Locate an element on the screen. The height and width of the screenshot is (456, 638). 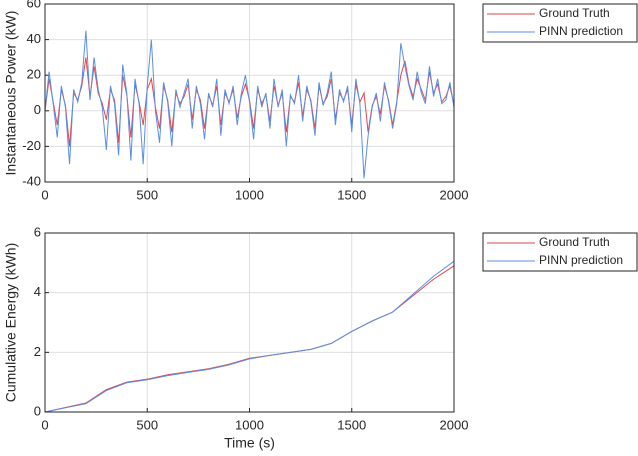
y-tick-label: 4 is located at coordinates (37, 291).